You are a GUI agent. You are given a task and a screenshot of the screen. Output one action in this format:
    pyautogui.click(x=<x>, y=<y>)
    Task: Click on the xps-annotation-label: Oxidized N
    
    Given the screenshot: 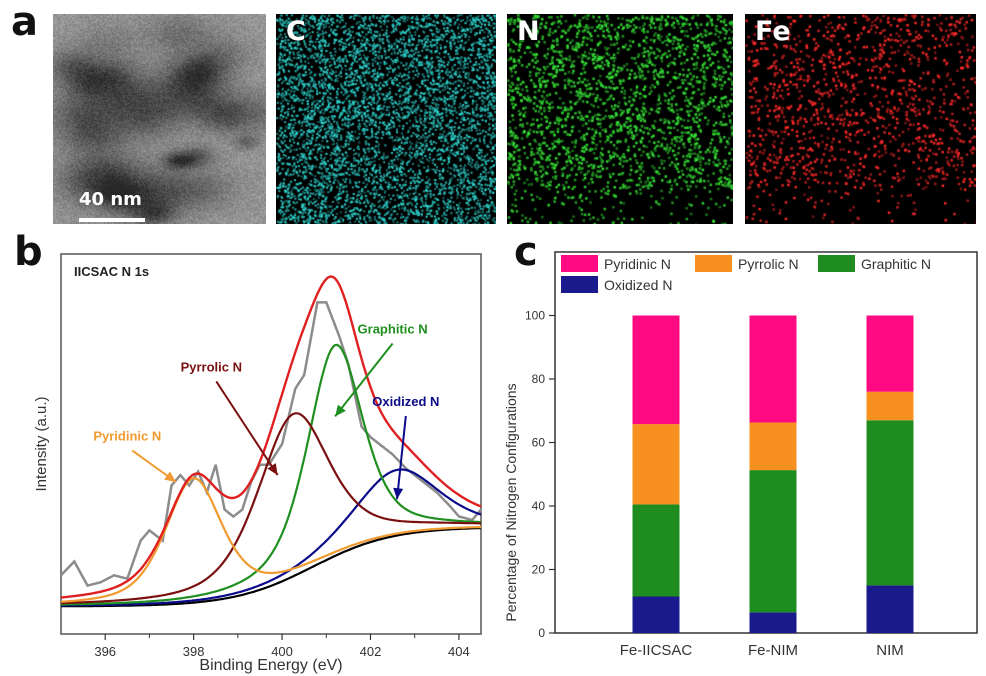 What is the action you would take?
    pyautogui.click(x=405, y=401)
    